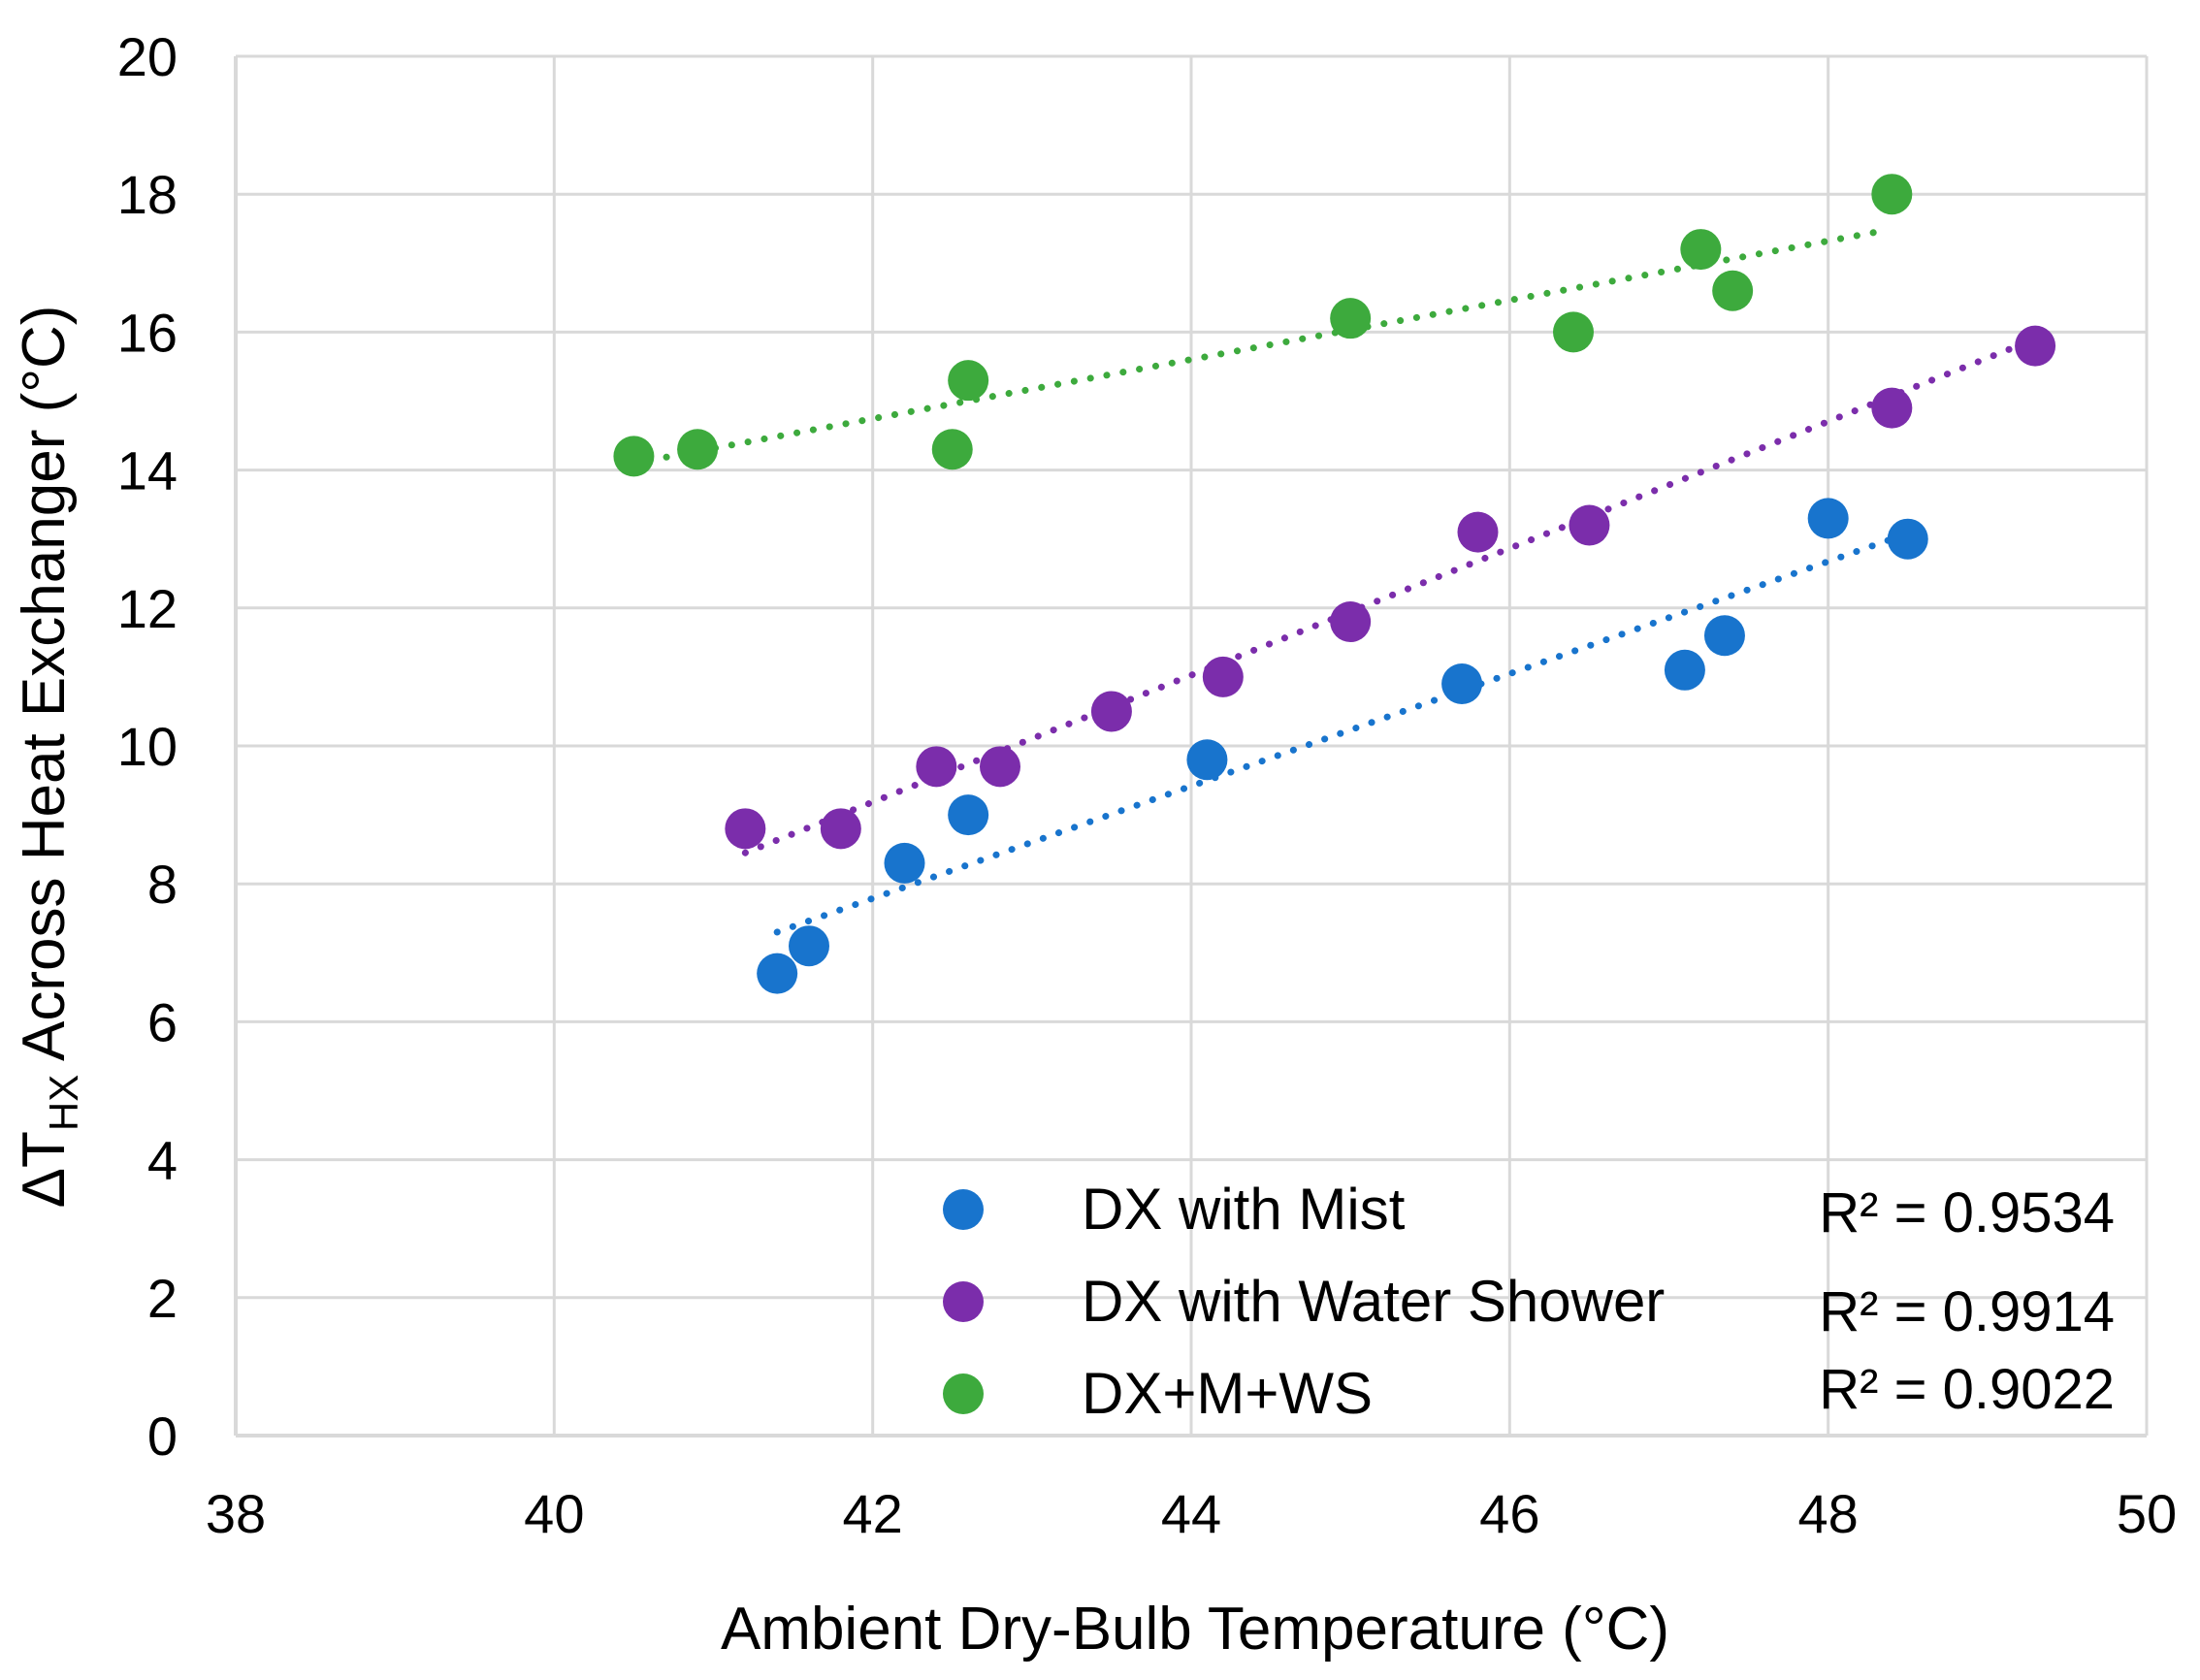 The image size is (2200, 1680). I want to click on x-tick-label: 46, so click(1509, 1513).